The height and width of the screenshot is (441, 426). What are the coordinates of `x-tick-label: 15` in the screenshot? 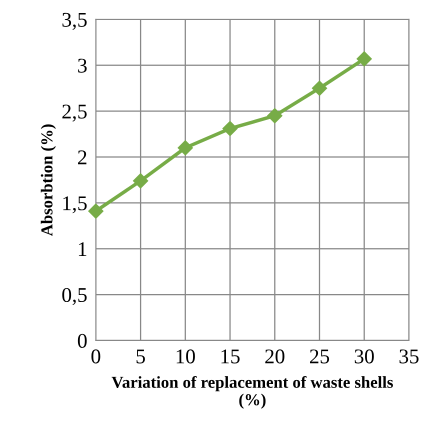 It's located at (230, 356).